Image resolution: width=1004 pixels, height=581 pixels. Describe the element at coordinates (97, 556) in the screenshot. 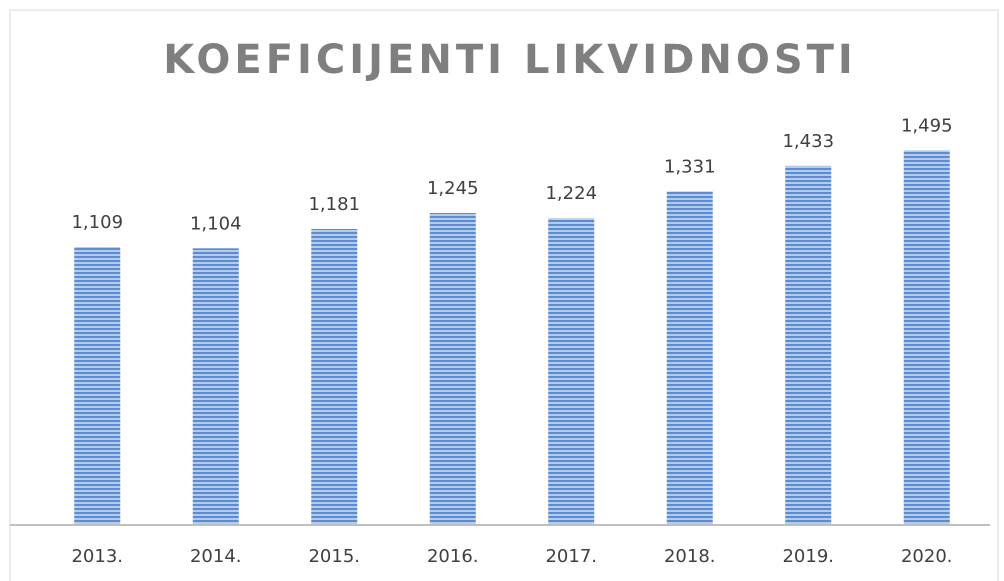

I see `x-tick-label: 2013.` at that location.